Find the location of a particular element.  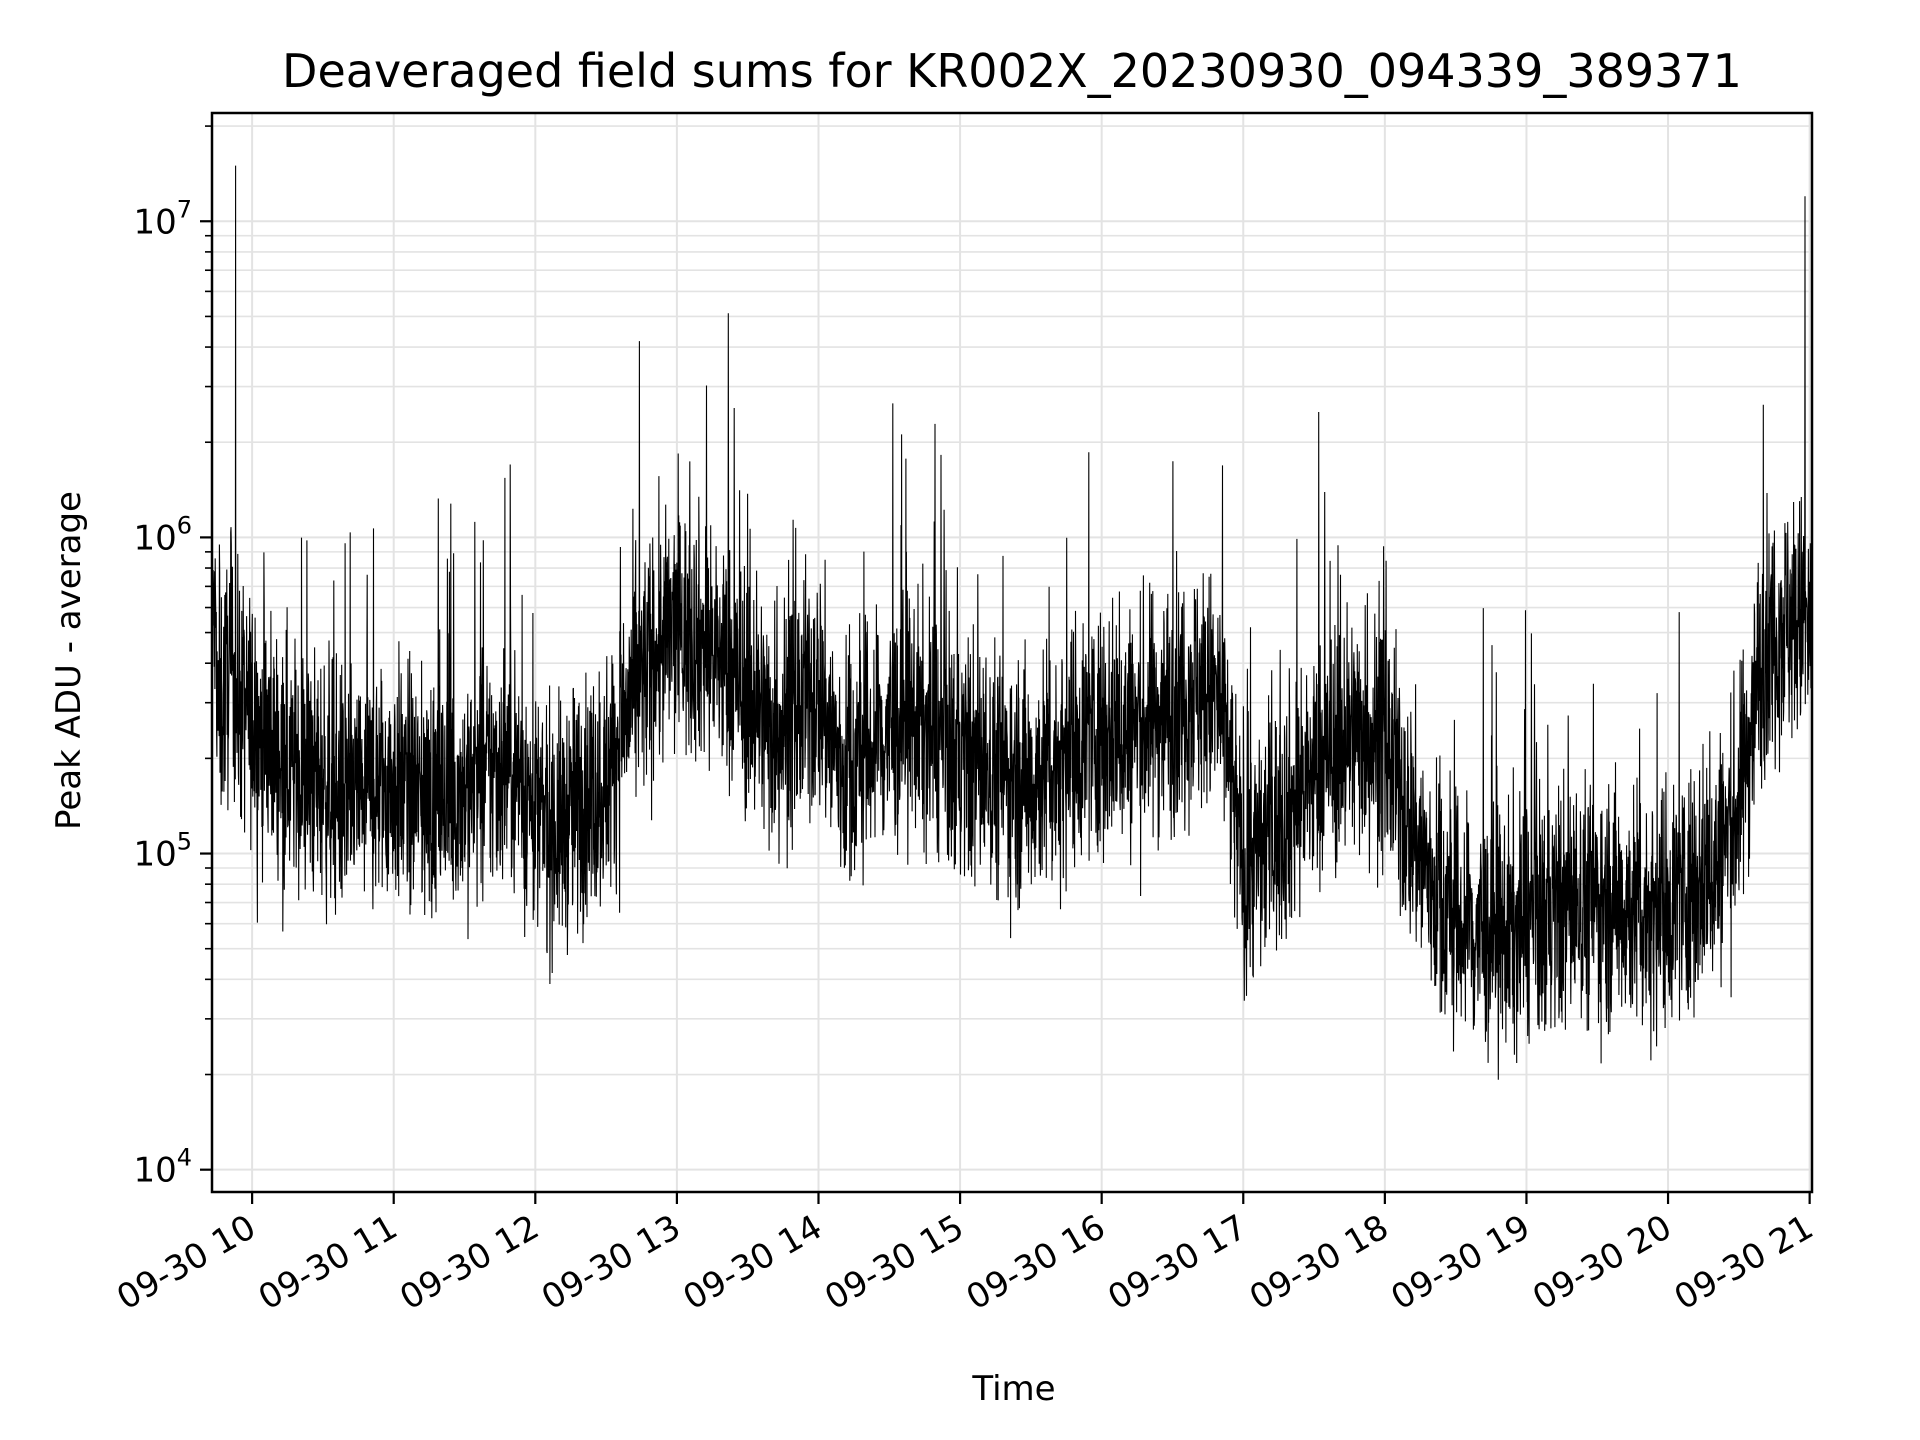

y-tick-label: 10⁶ is located at coordinates (162, 534).